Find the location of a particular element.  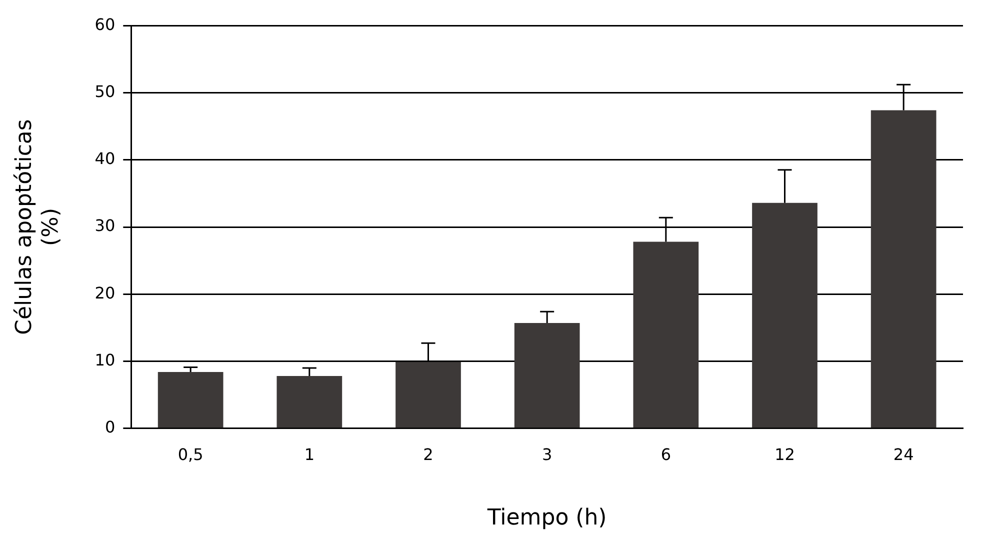

x-tick-label: 0,5 is located at coordinates (191, 454).